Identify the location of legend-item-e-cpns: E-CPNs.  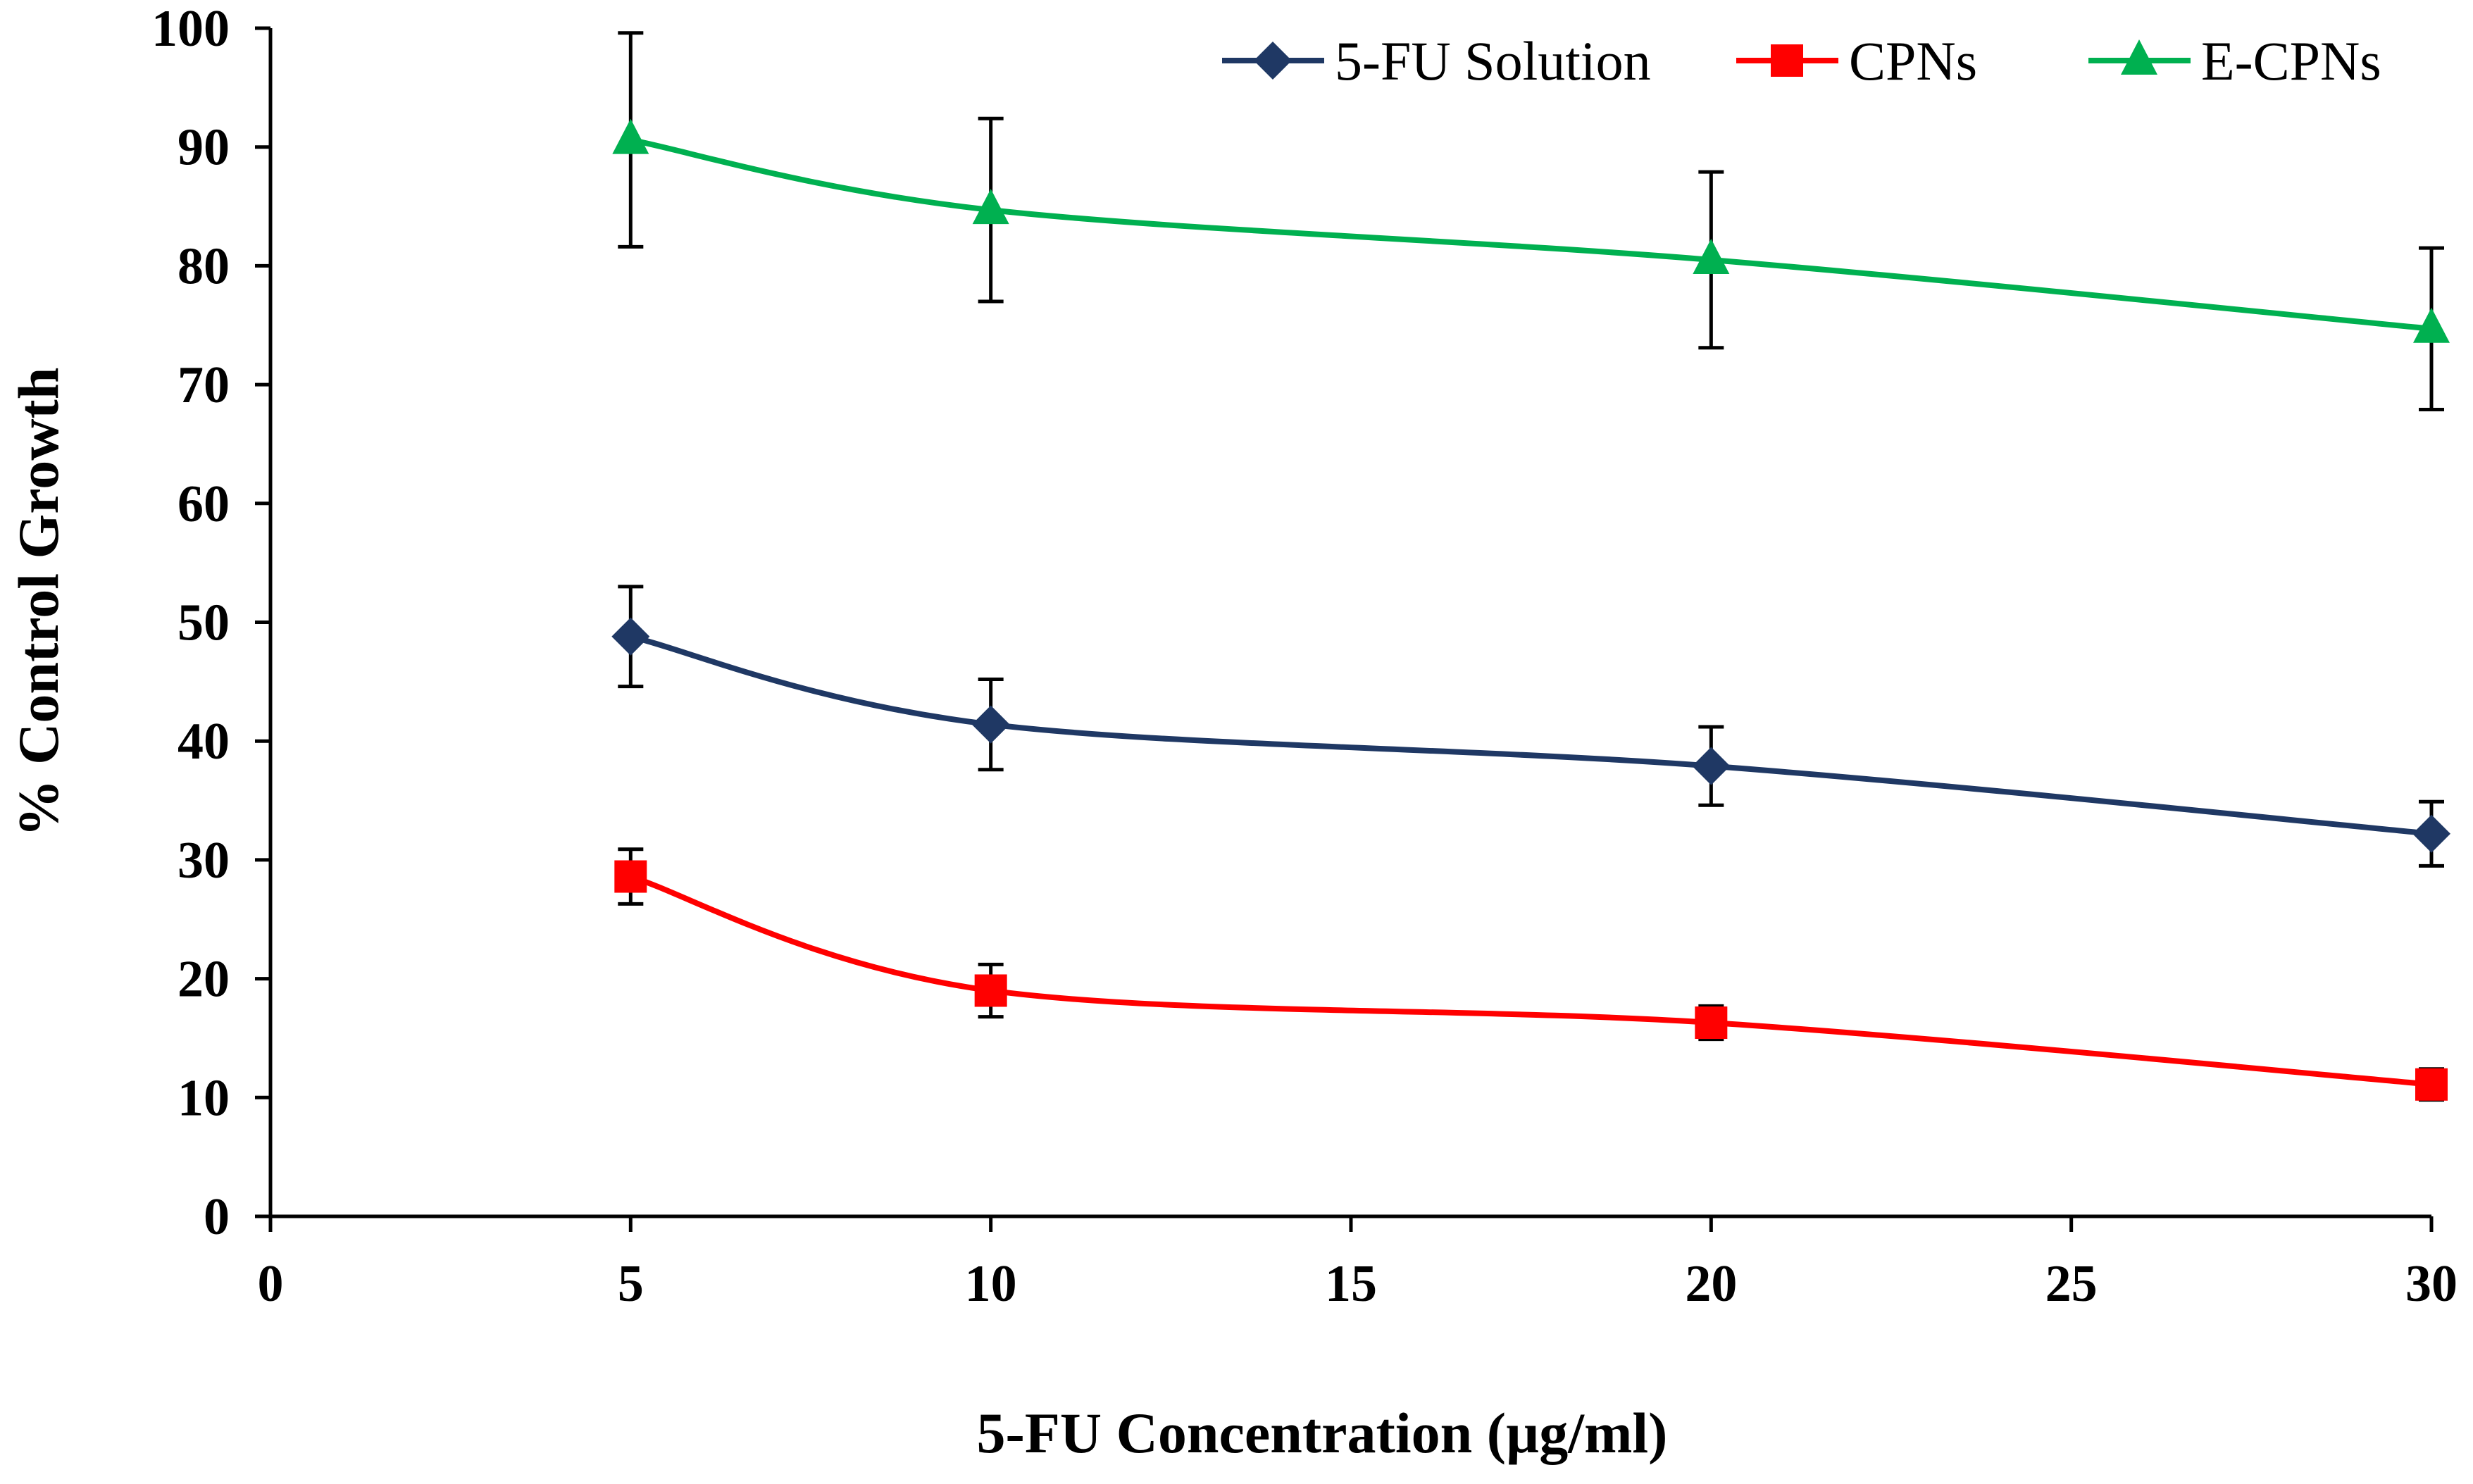
(2235, 61).